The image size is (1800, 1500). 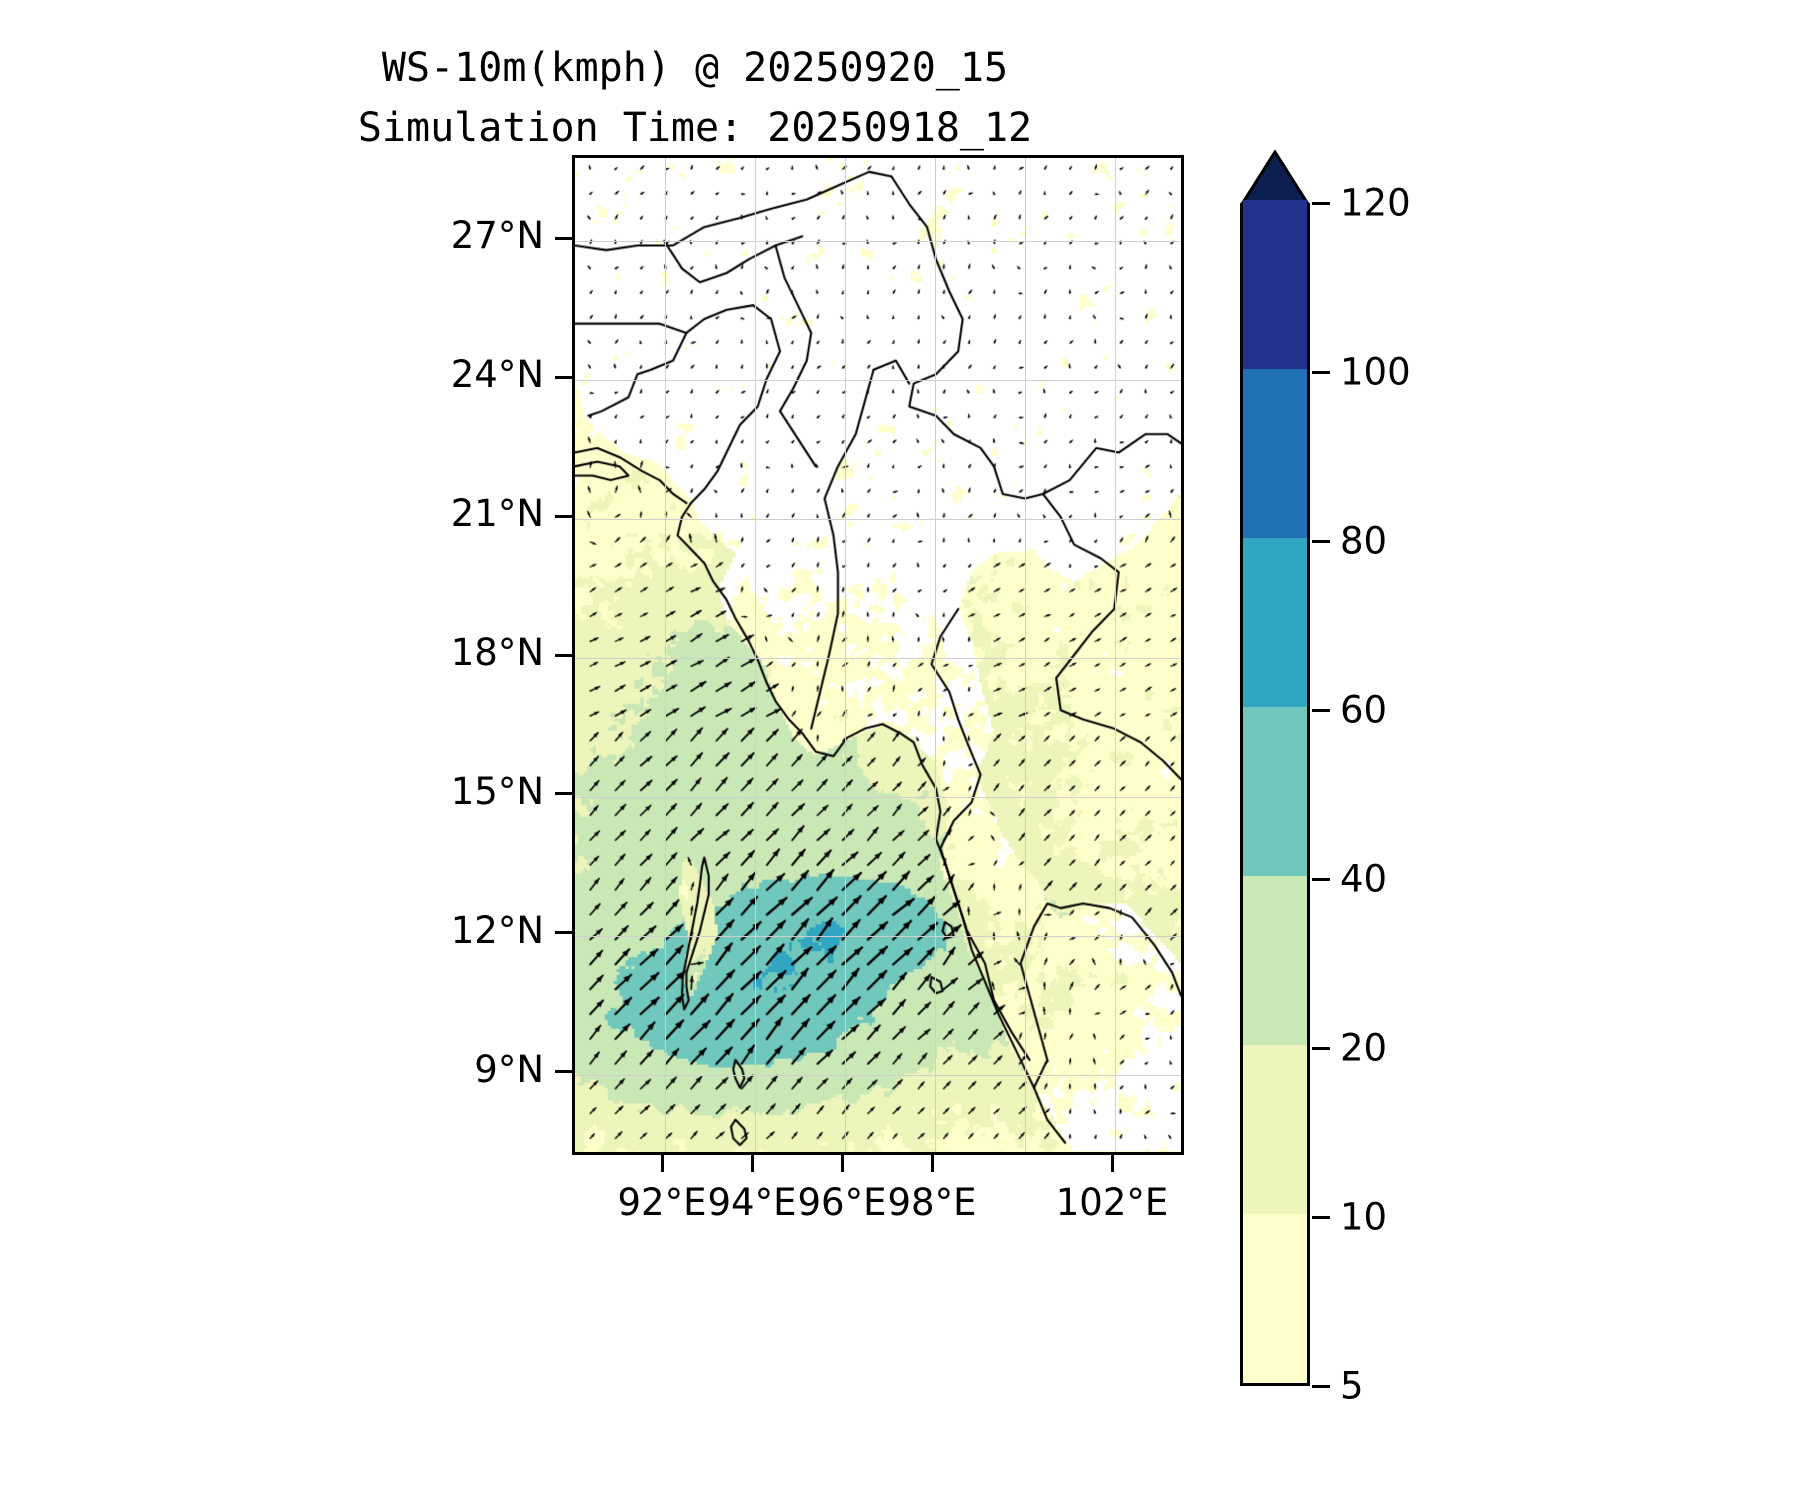 I want to click on colorbar-gradient, so click(x=1275, y=792).